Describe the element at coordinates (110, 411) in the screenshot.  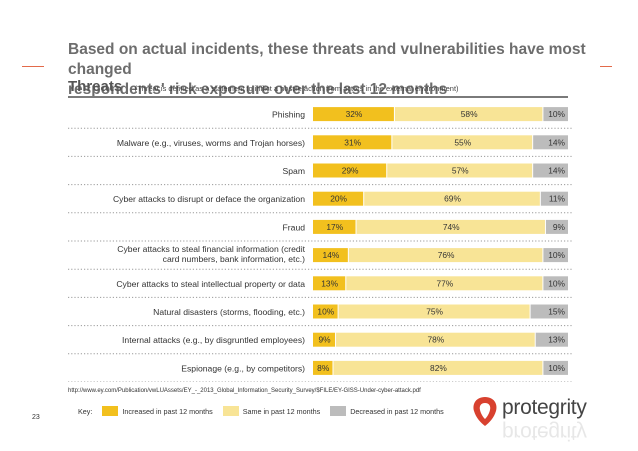
I see `legend-swatch-increased` at that location.